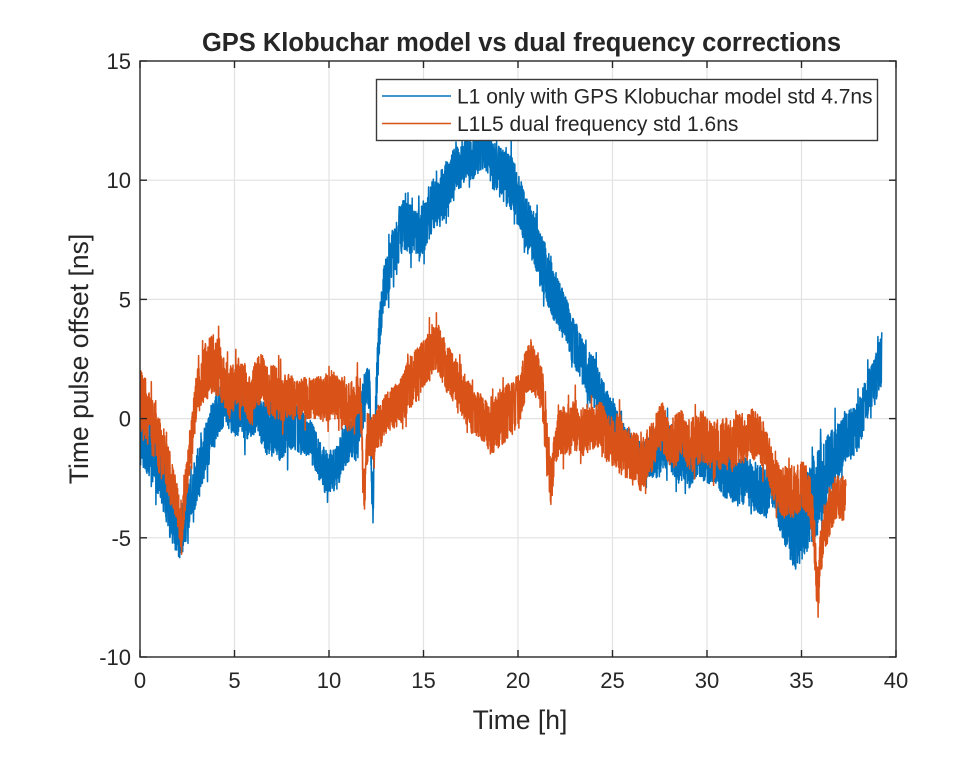 The height and width of the screenshot is (767, 975). Describe the element at coordinates (707, 680) in the screenshot. I see `svg-text: 30` at that location.